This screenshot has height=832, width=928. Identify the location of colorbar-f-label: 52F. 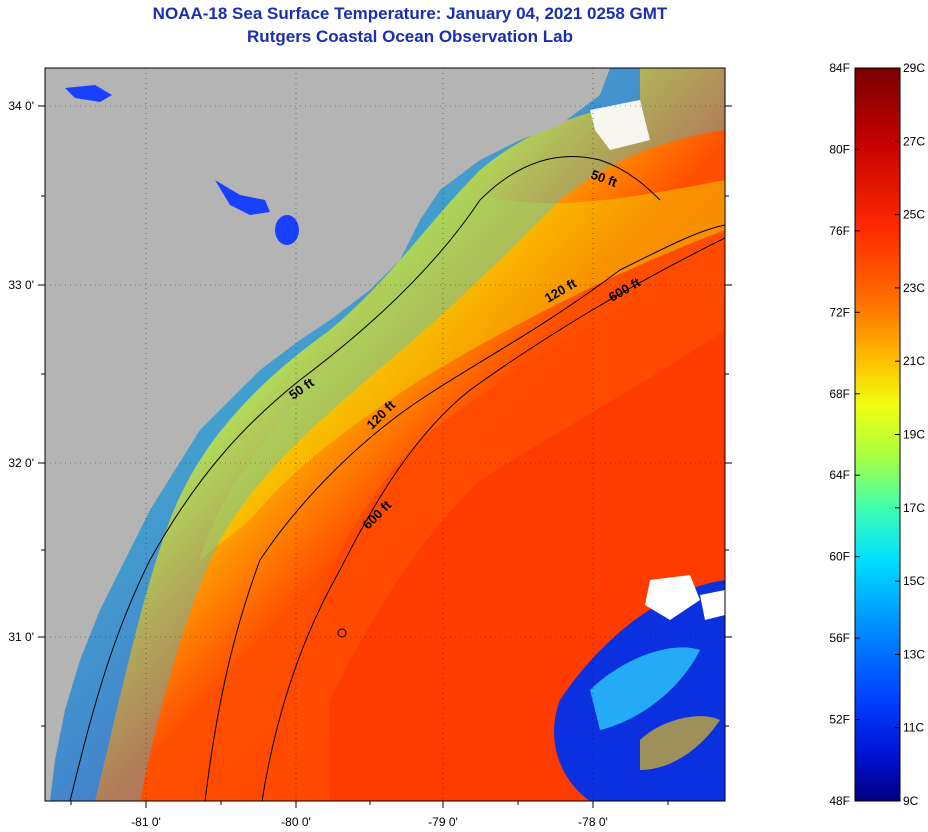
(839, 720).